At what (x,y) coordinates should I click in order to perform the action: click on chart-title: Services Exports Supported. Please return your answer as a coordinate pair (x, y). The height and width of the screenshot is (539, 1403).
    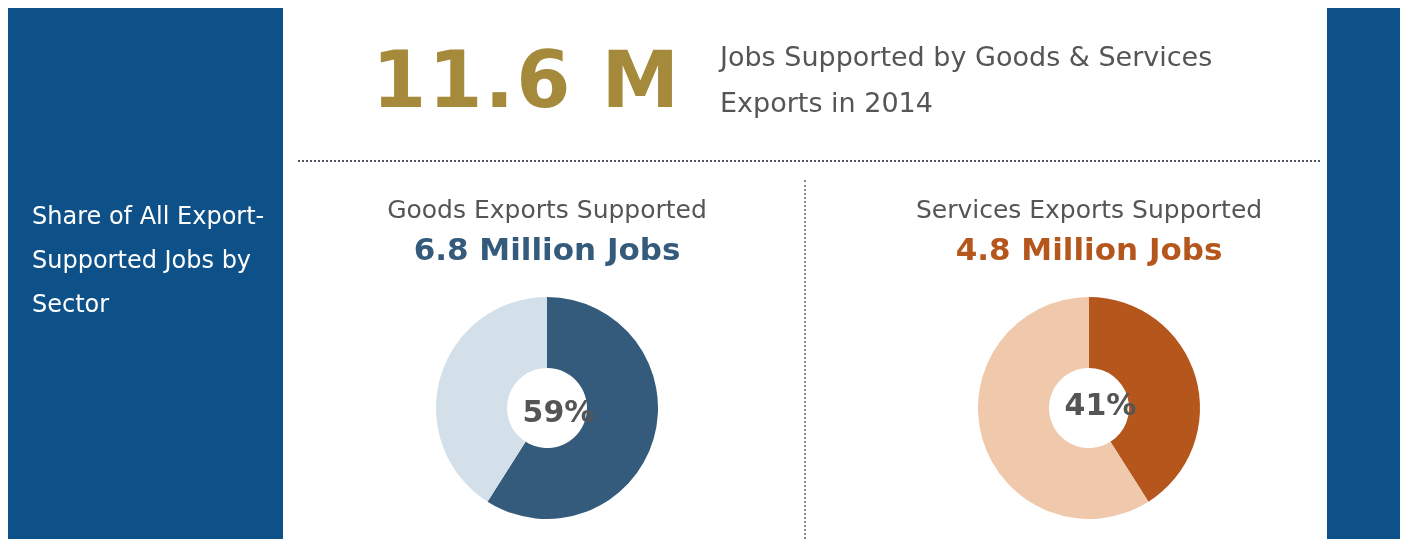
    Looking at the image, I should click on (1089, 209).